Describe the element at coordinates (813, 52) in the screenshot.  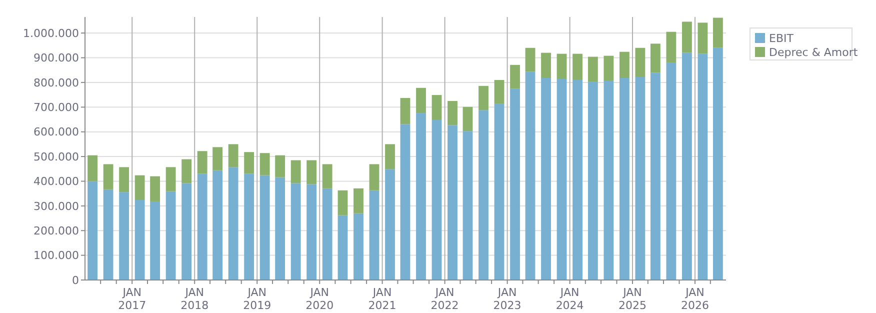
I see `legend-label: Deprec & Amort` at that location.